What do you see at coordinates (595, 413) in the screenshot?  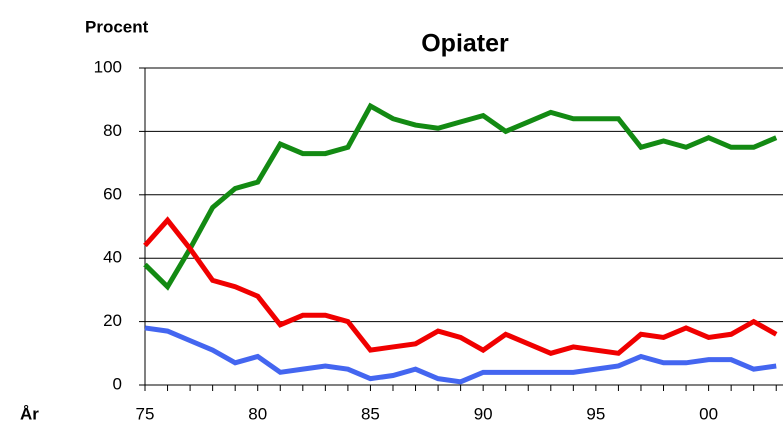 I see `x-tick-label: 95` at bounding box center [595, 413].